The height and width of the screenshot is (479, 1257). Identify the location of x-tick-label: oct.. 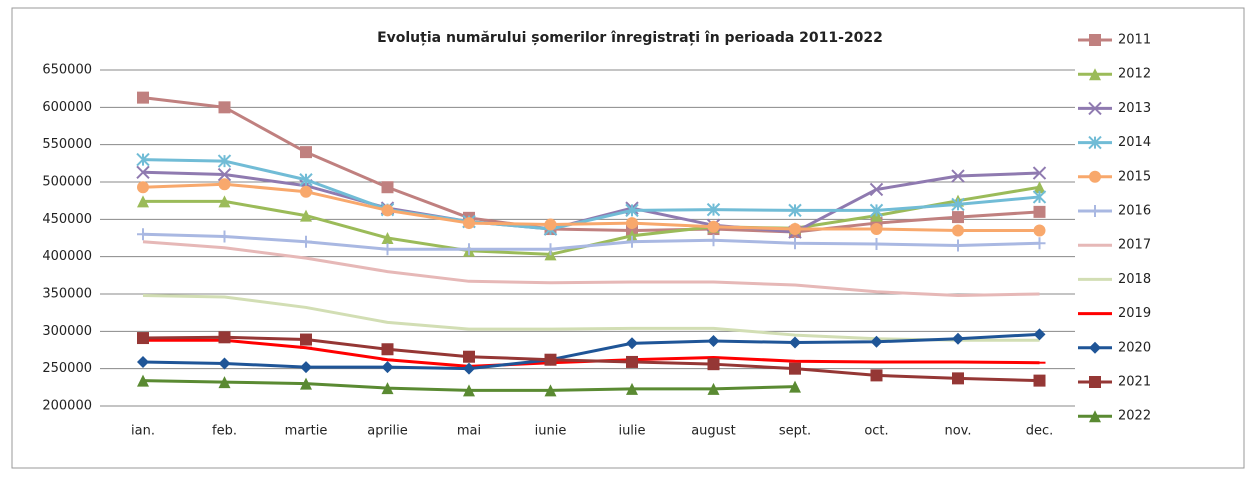
(876, 431).